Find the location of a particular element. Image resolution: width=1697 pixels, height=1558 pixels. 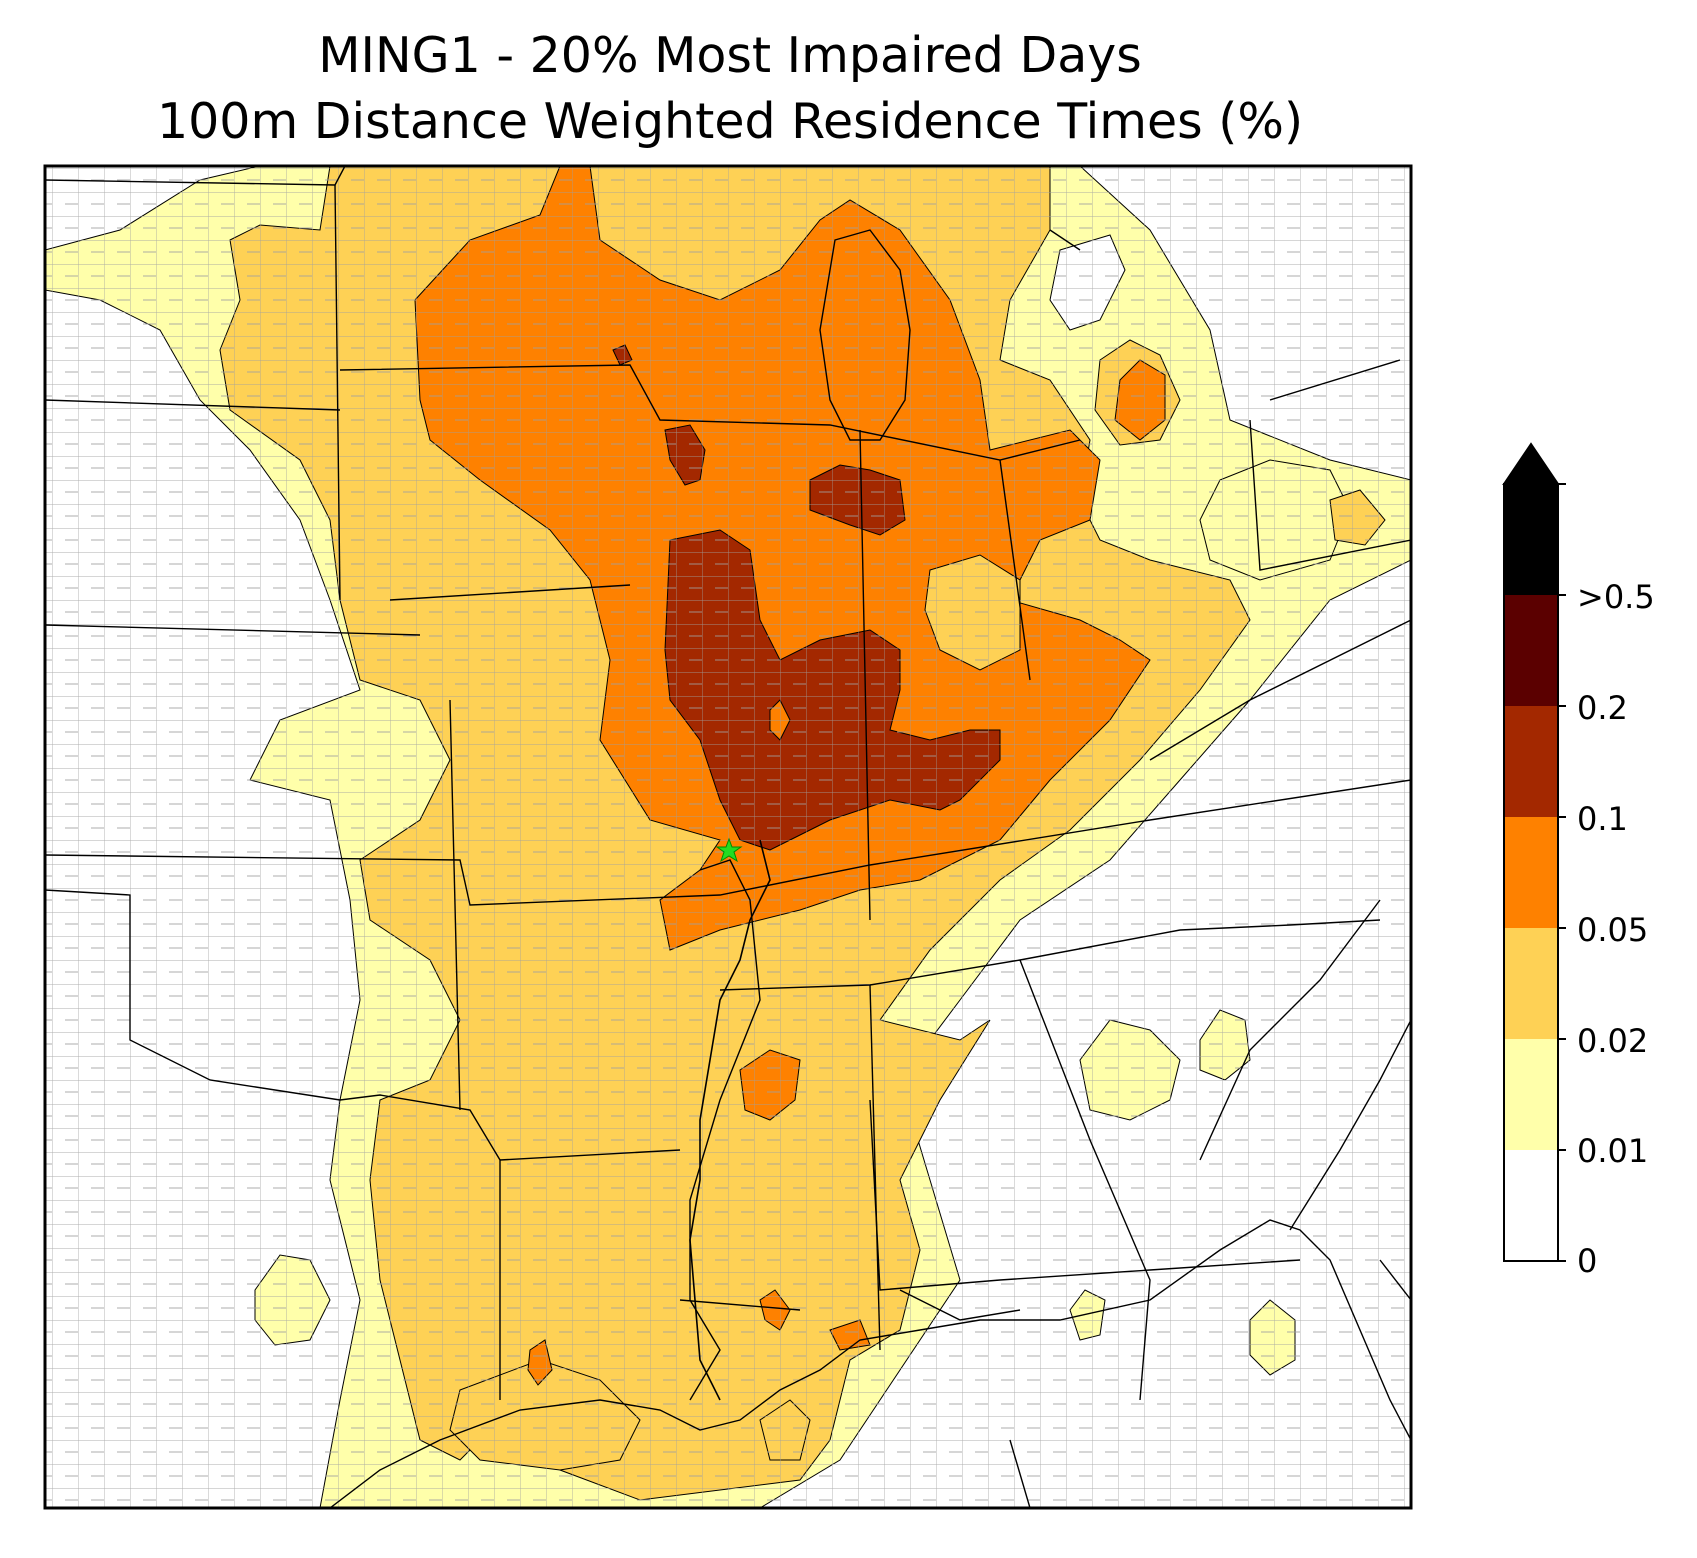

colorbar-outline is located at coordinates (1531, 872).